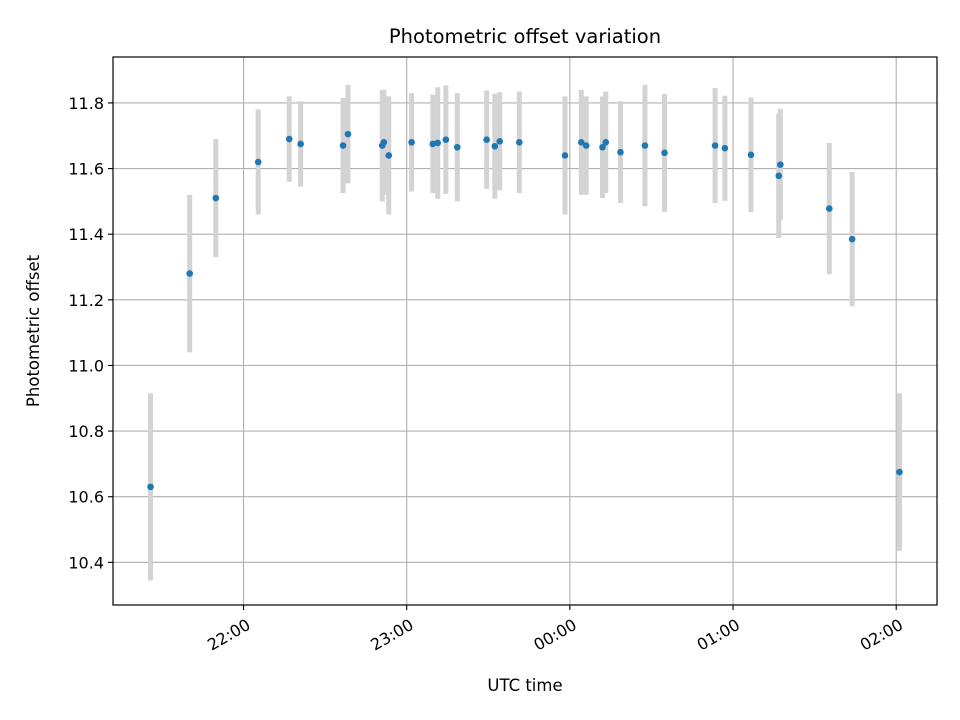  I want to click on y-tick-label: 10.6, so click(86, 497).